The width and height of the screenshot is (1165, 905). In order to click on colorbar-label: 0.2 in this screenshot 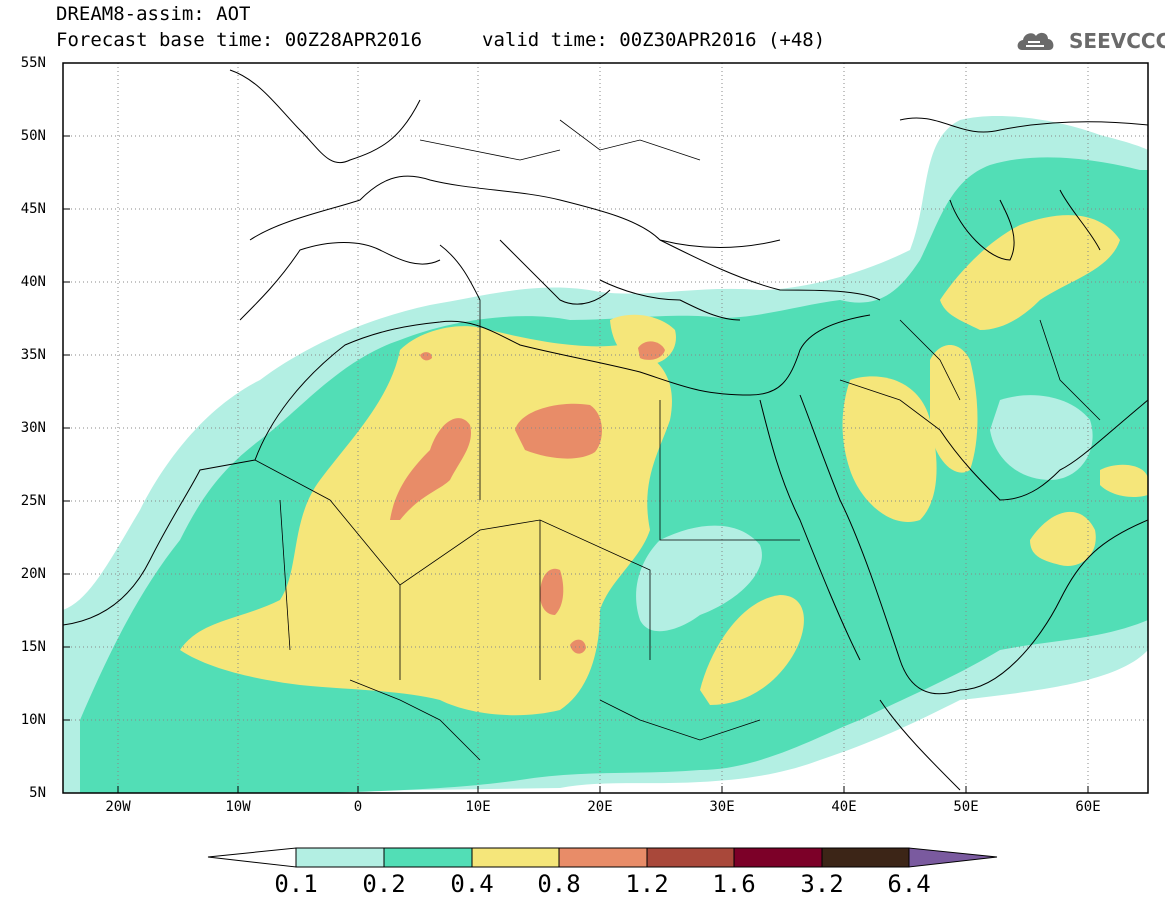, I will do `click(384, 884)`.